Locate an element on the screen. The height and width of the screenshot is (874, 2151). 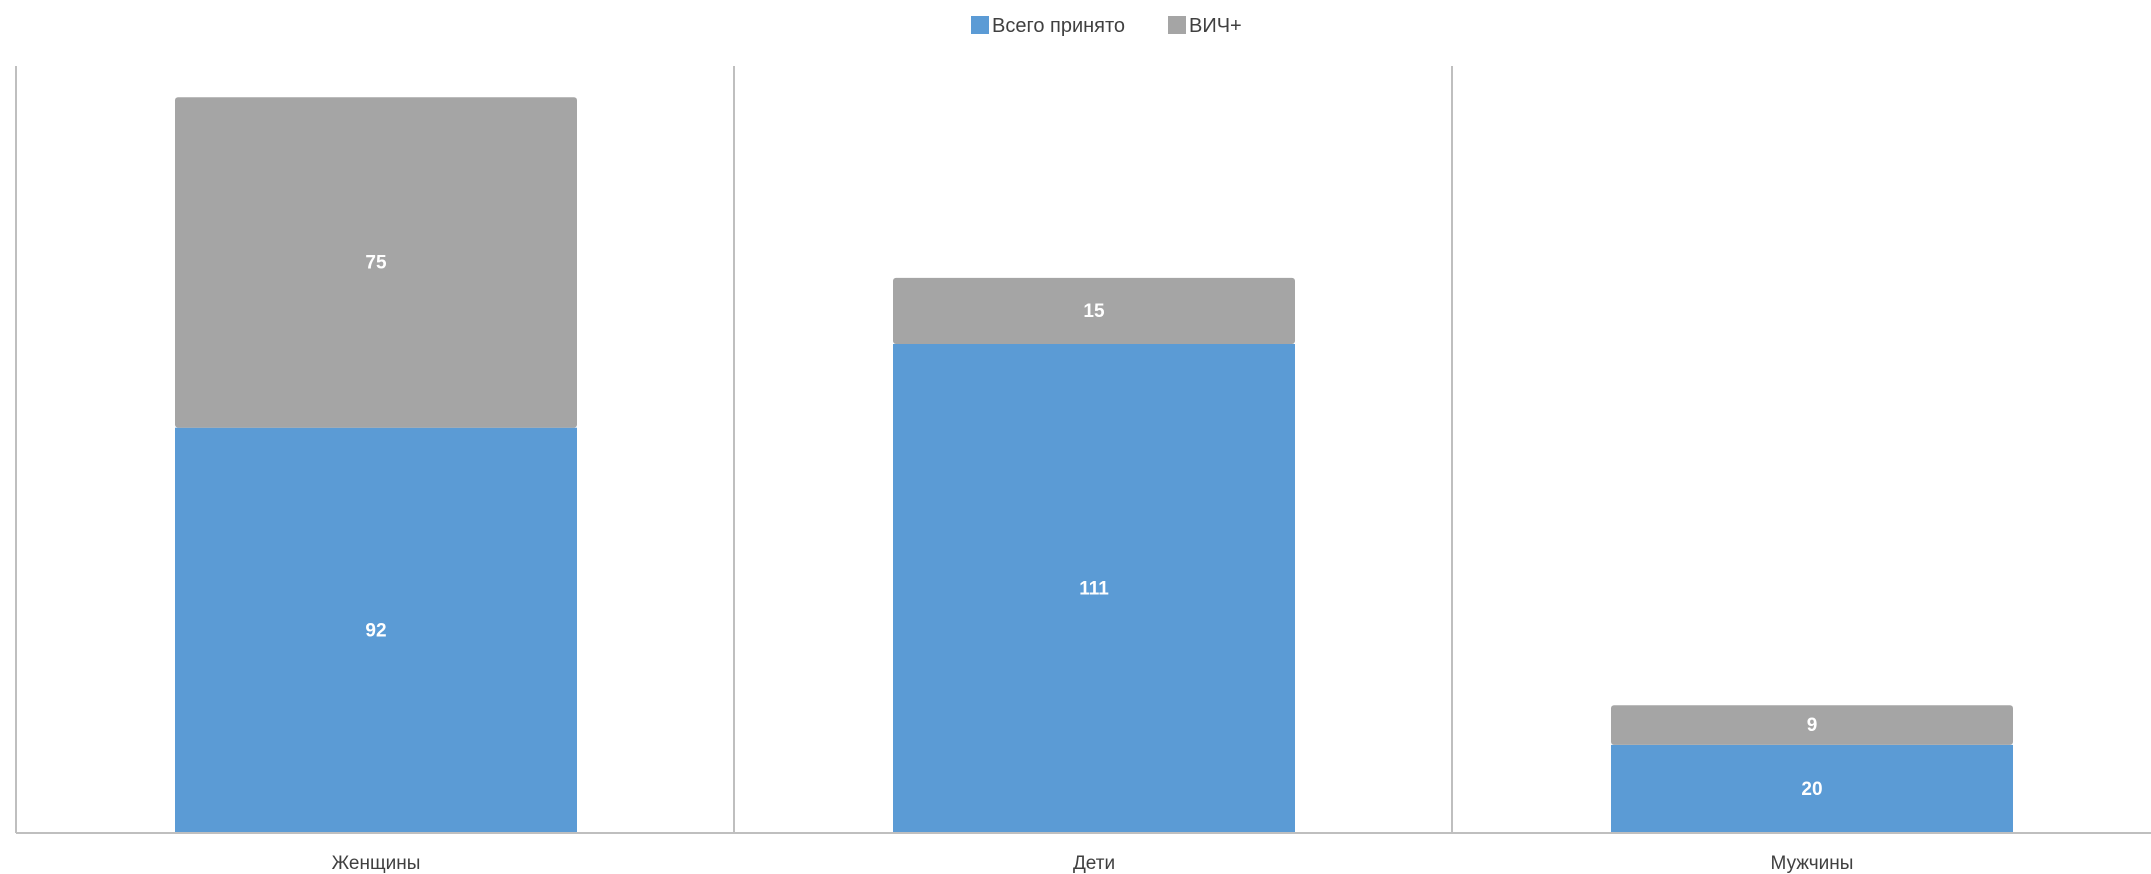
category-labels: Женщины Дети Мужчины is located at coordinates (1093, 863).